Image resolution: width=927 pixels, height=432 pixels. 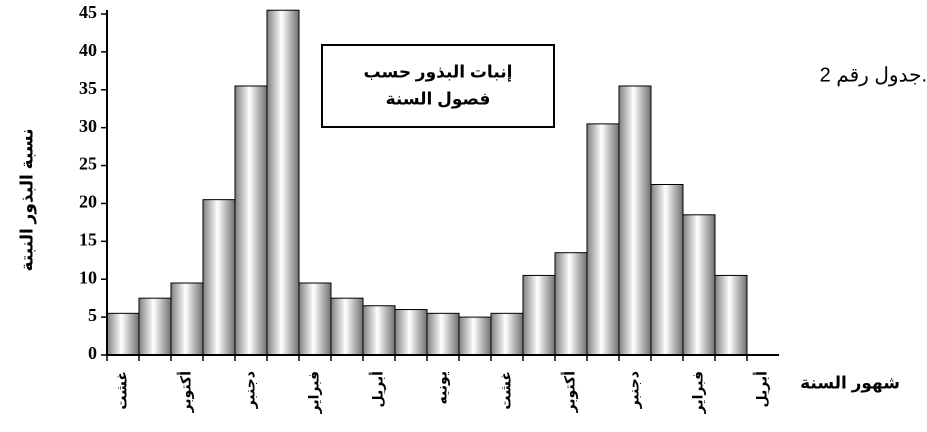 I want to click on y-tick-label: 25, so click(x=88, y=164).